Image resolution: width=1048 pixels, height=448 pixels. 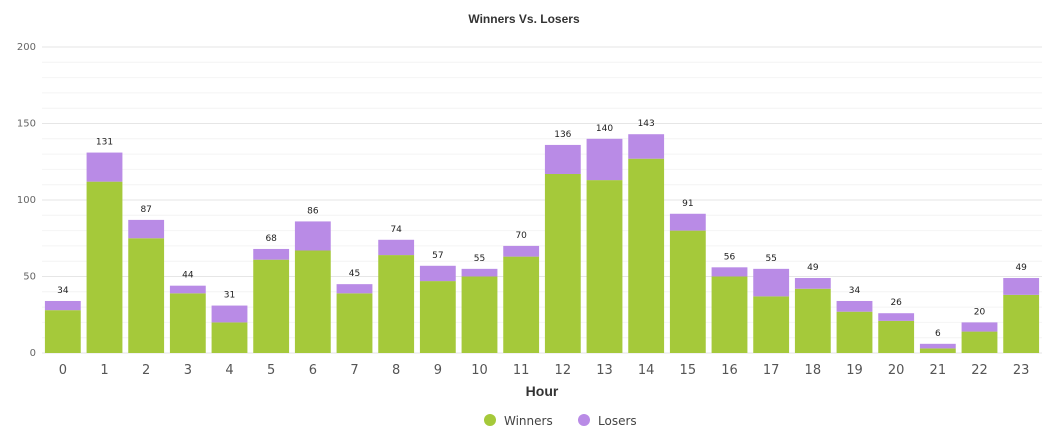 I want to click on x-tick-label: 7, so click(x=354, y=370).